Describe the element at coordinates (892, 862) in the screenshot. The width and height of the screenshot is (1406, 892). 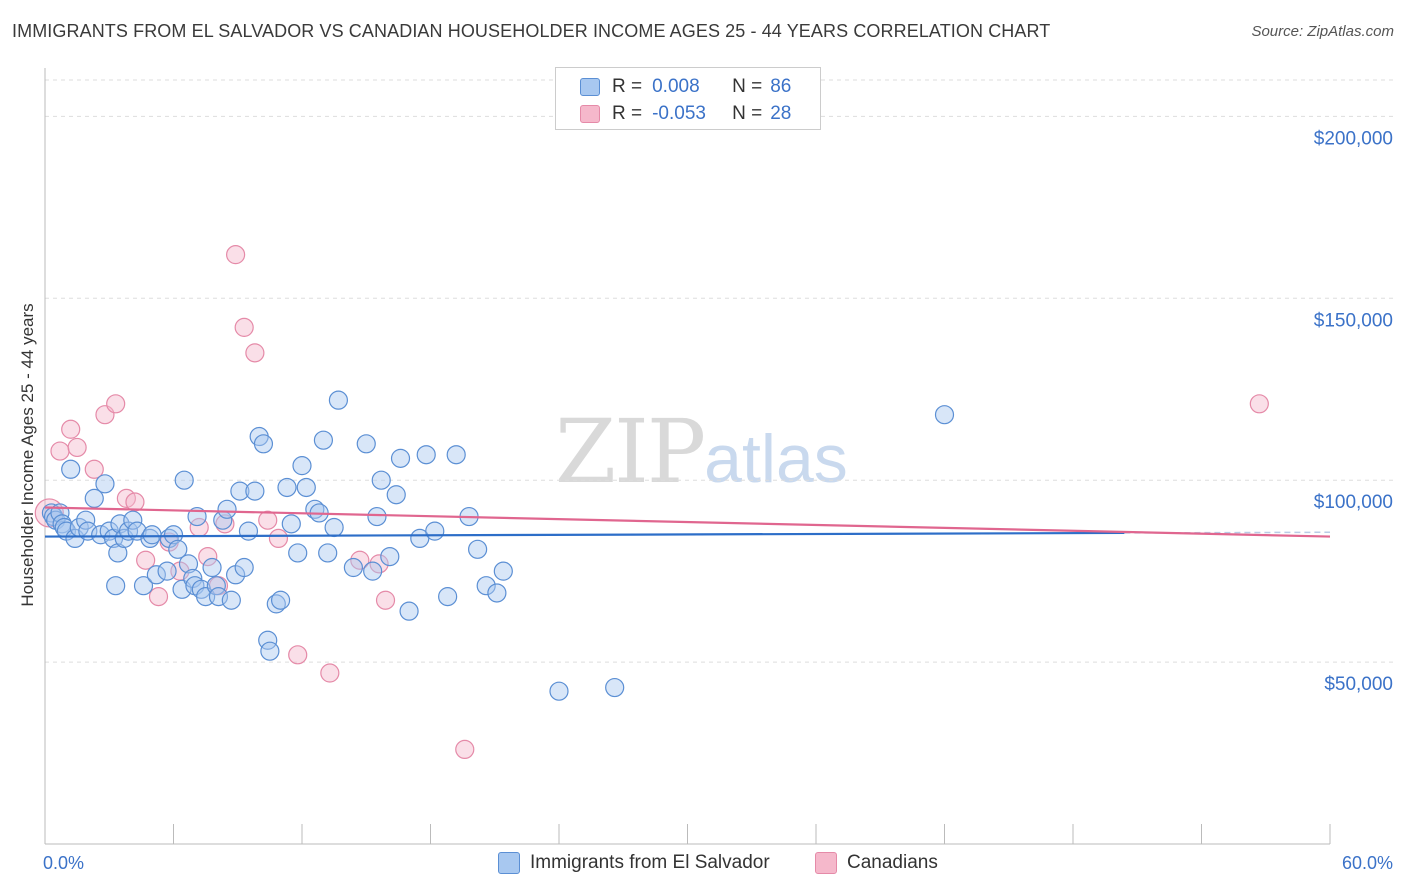
I see `legend-label-canadians: Canadians` at that location.